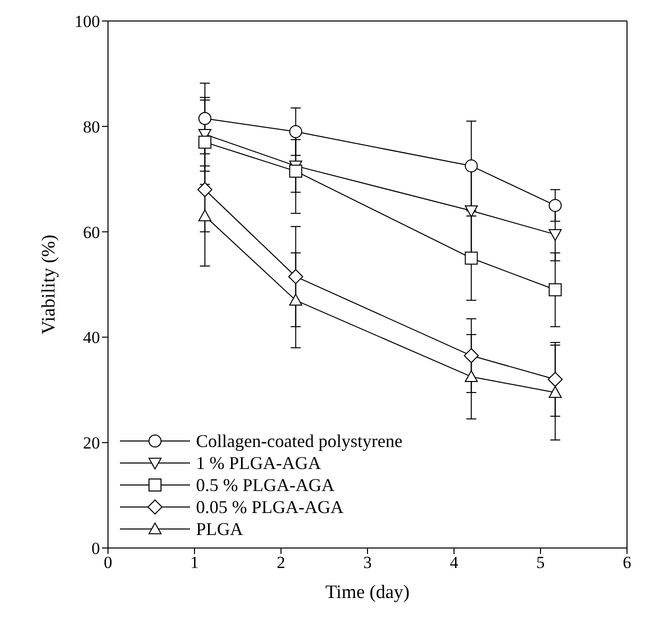 The height and width of the screenshot is (633, 652). Describe the element at coordinates (367, 592) in the screenshot. I see `x-axis-title: Time (day)` at that location.